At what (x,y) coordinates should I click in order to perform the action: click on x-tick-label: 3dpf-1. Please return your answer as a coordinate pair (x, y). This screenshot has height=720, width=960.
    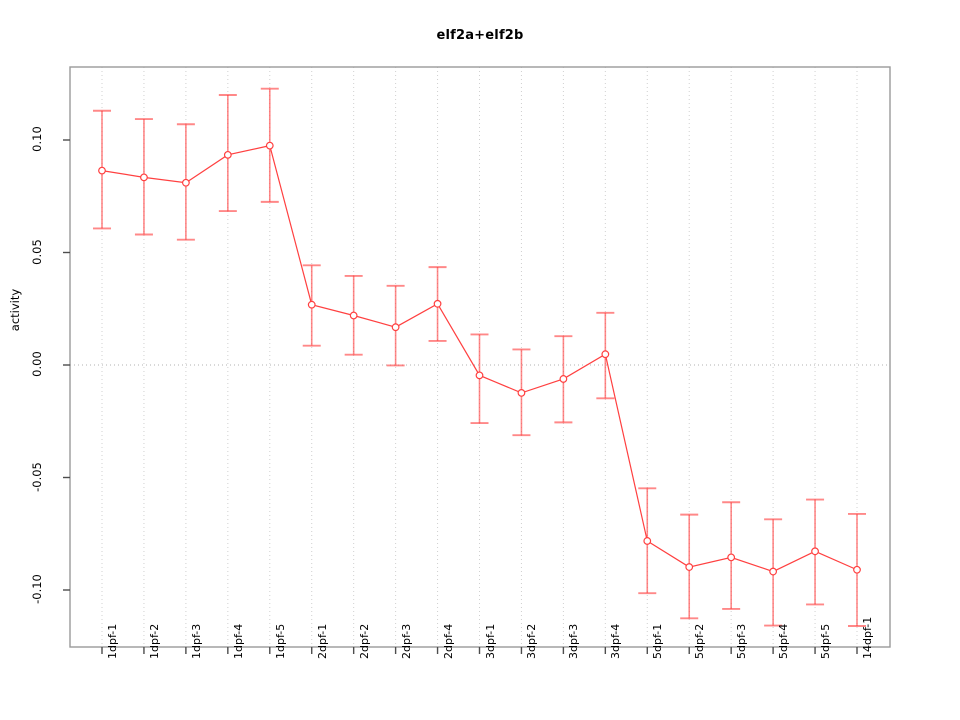
    Looking at the image, I should click on (490, 641).